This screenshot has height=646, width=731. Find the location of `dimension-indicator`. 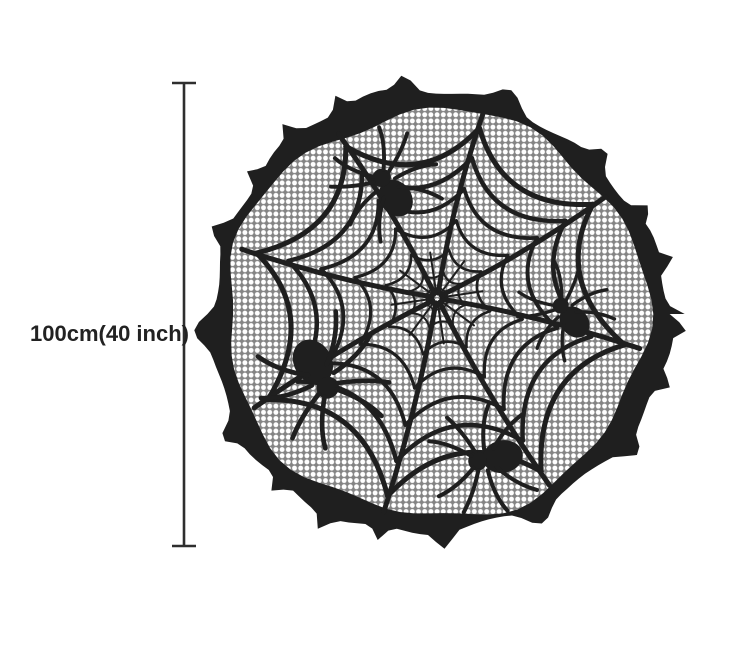

dimension-indicator is located at coordinates (184, 314).